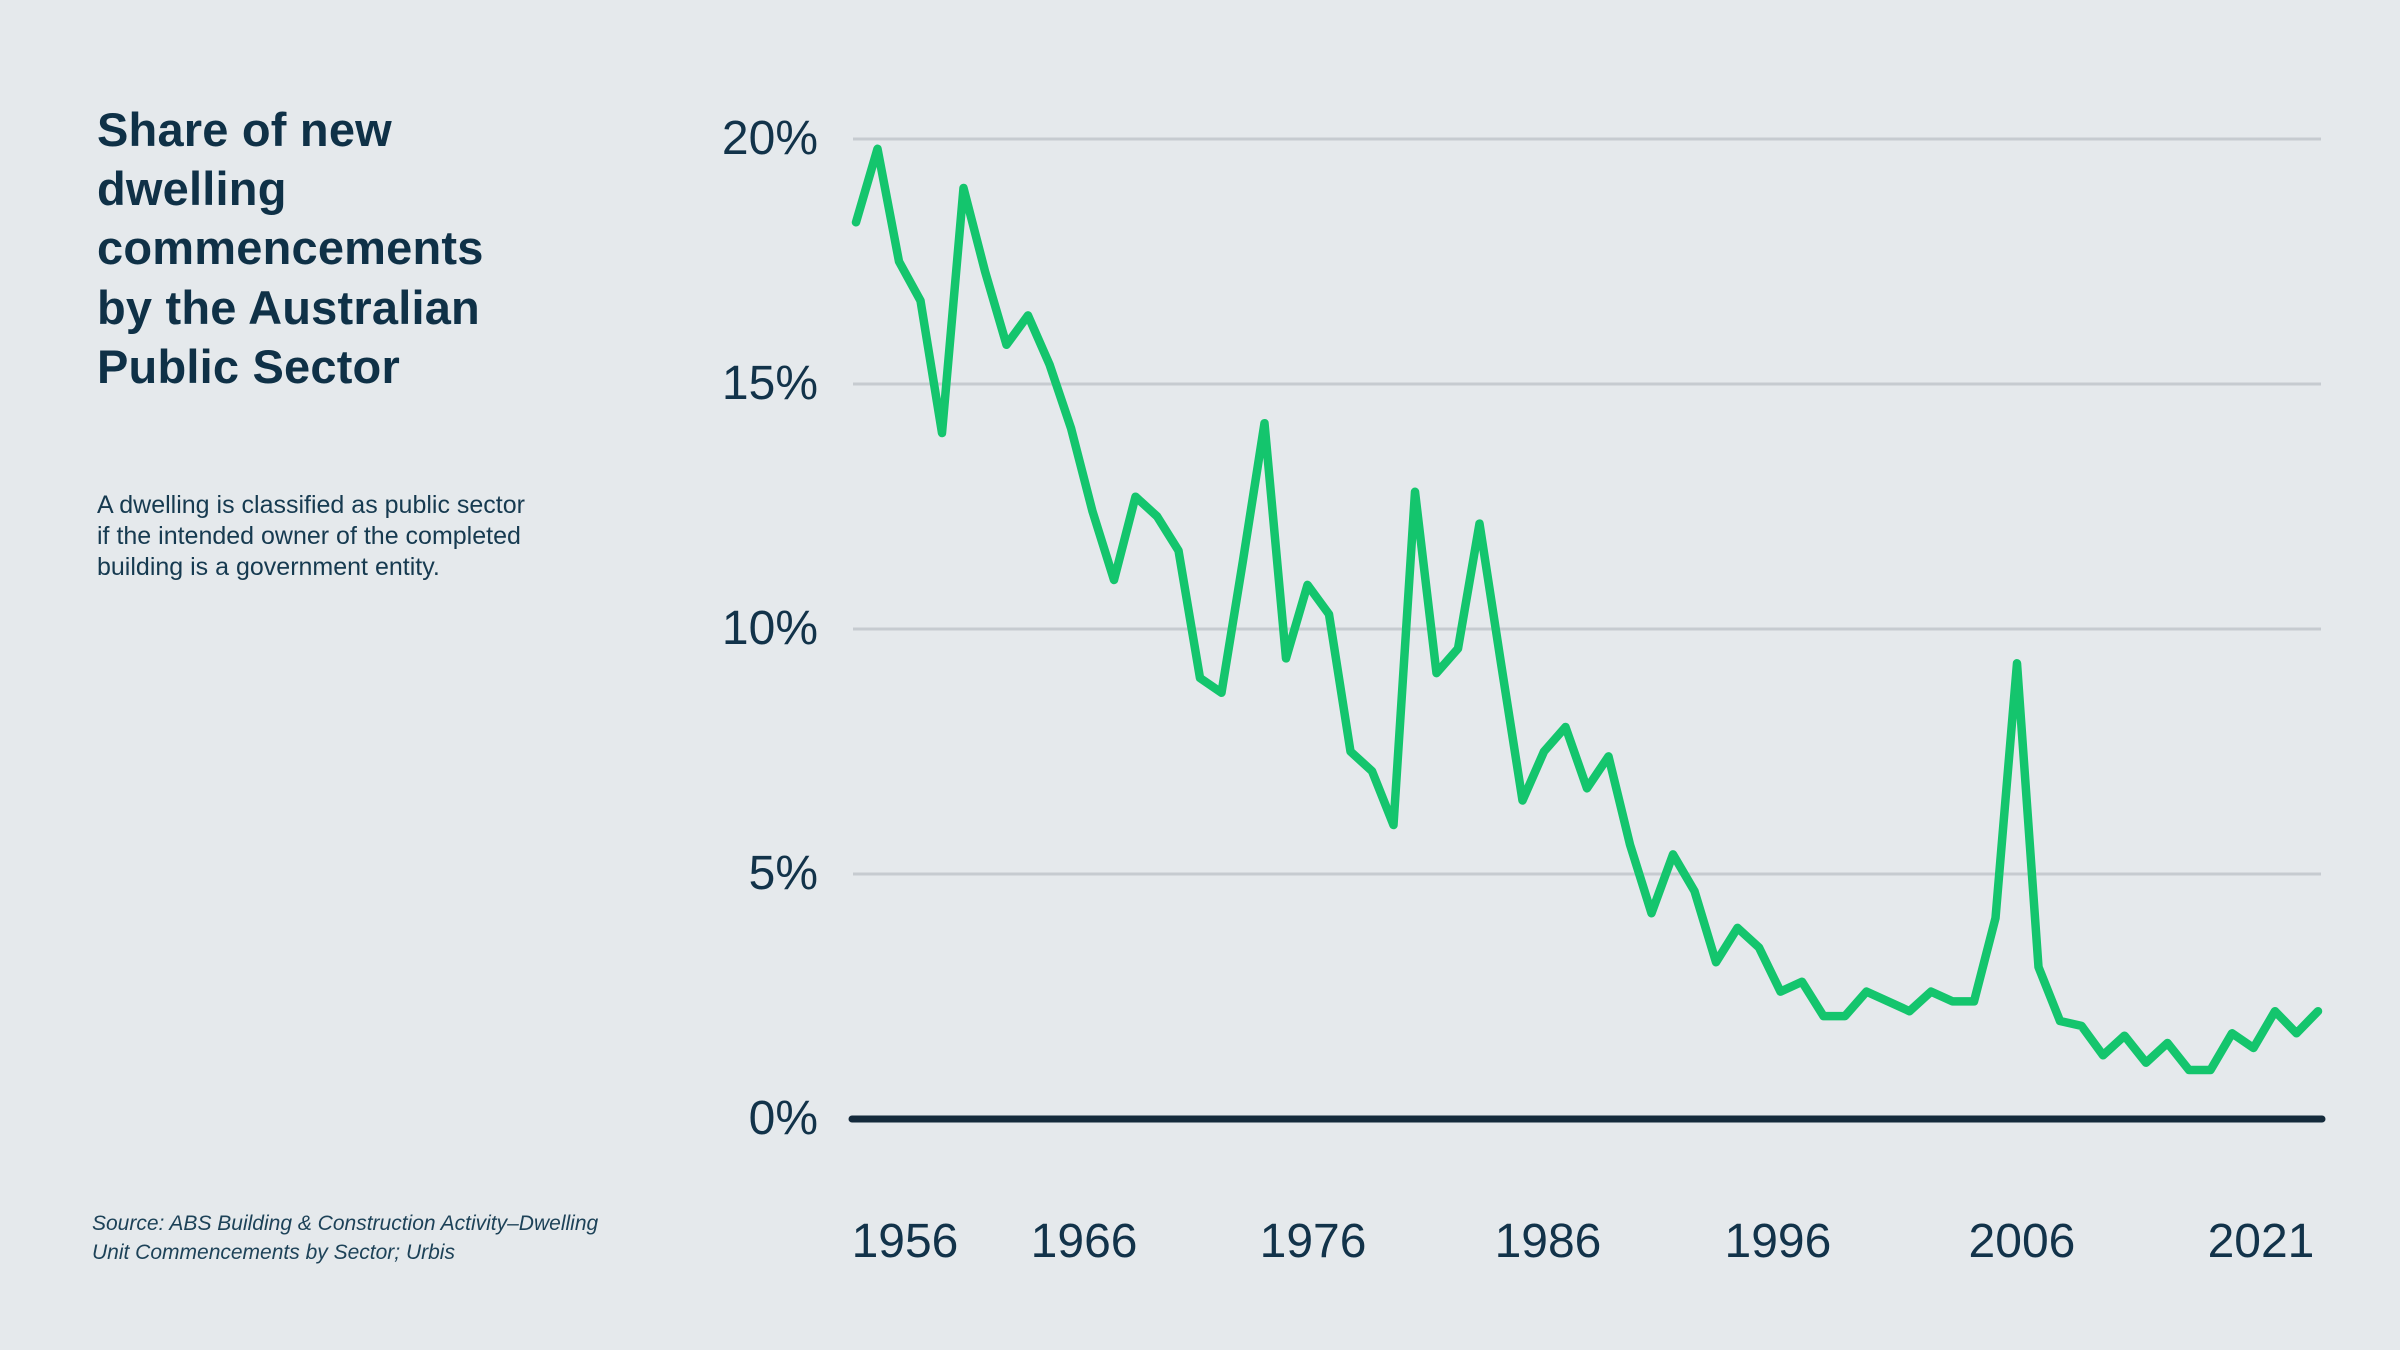 This screenshot has height=1350, width=2400. What do you see at coordinates (783, 873) in the screenshot?
I see `y-axis-tick-label: 5%` at bounding box center [783, 873].